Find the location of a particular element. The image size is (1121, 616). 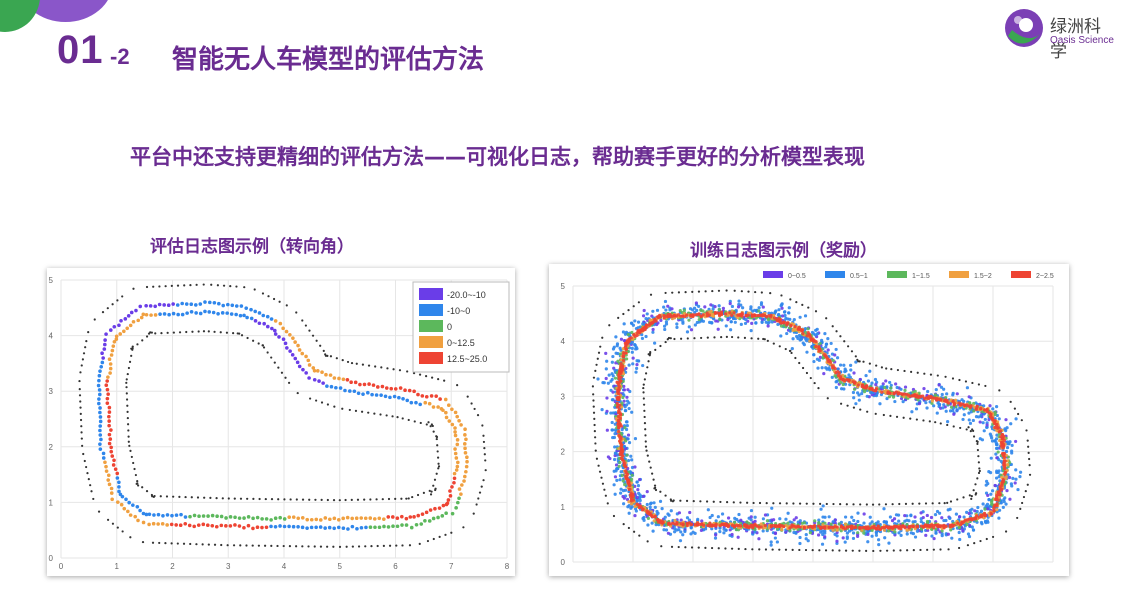

steering-legend: -20.0~-10-10~000~12.512.5~25.0 is located at coordinates (461, 327).